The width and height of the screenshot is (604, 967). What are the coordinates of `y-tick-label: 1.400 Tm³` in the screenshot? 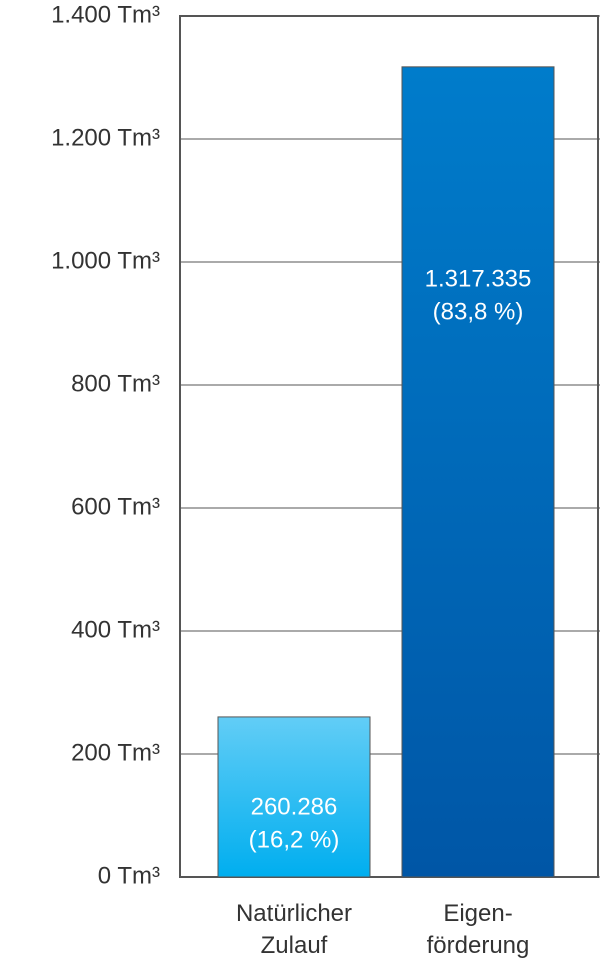 It's located at (105, 14).